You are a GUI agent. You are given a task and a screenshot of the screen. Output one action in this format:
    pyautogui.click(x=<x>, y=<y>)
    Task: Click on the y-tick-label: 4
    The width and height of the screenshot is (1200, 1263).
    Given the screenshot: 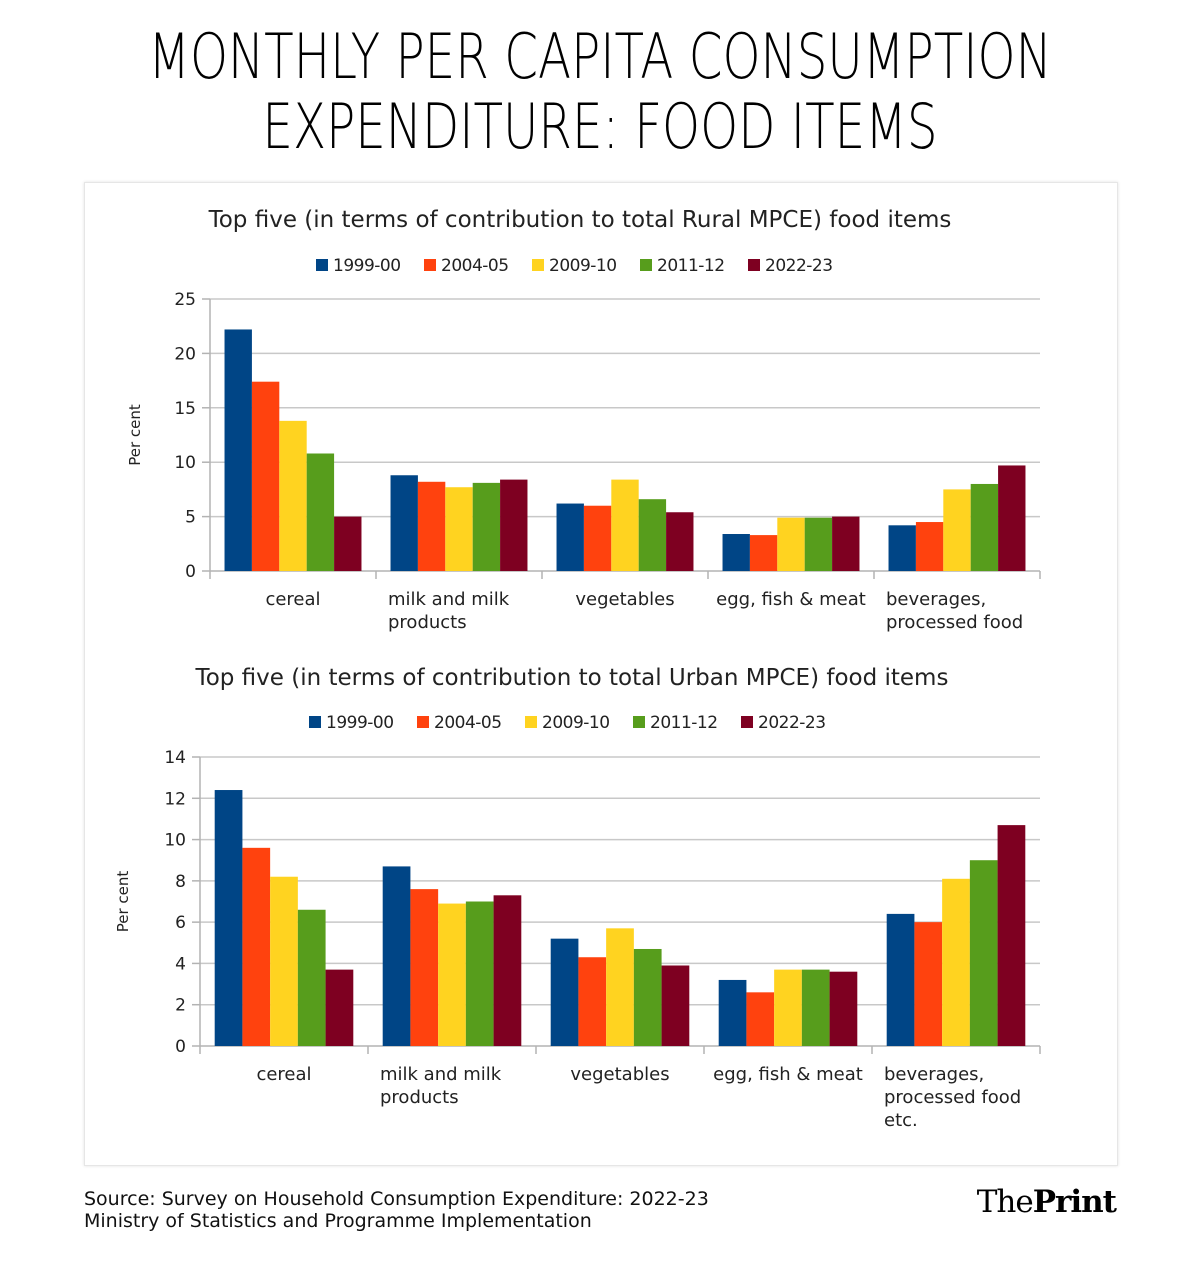 What is the action you would take?
    pyautogui.click(x=180, y=964)
    